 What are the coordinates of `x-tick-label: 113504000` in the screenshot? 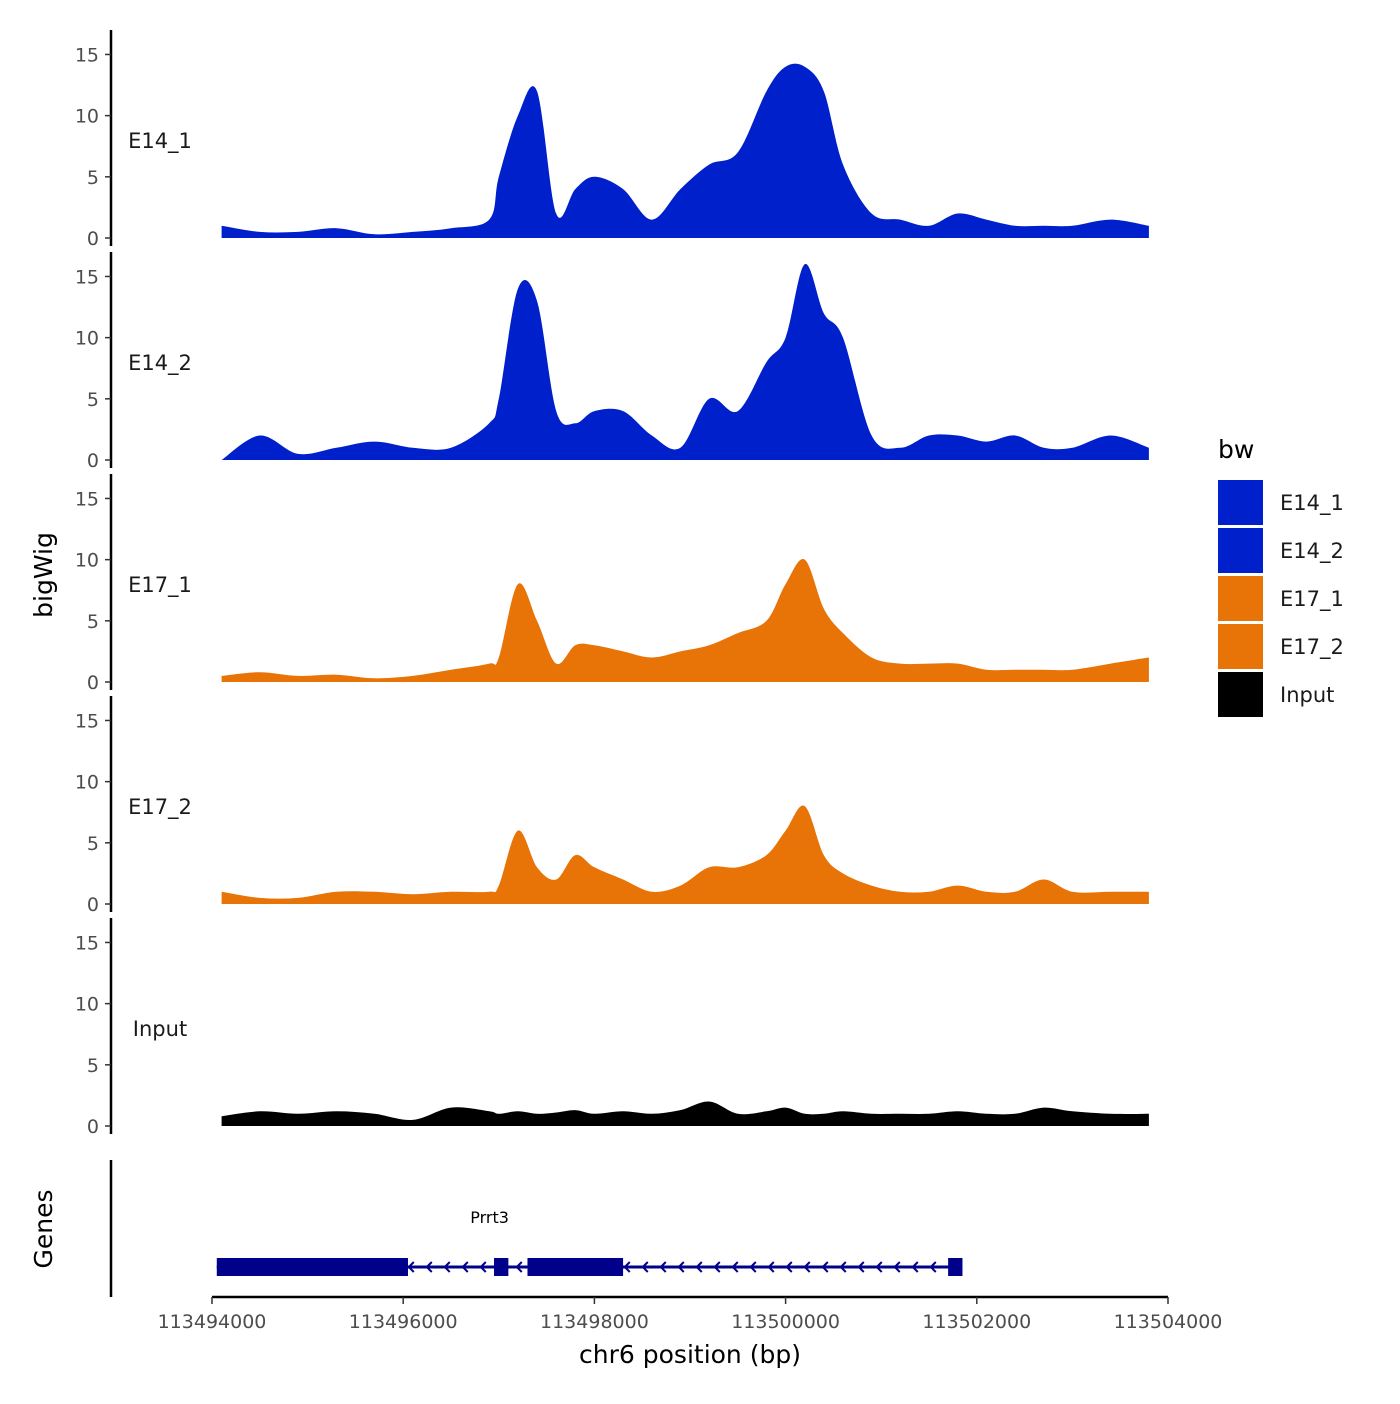 It's located at (1168, 1322).